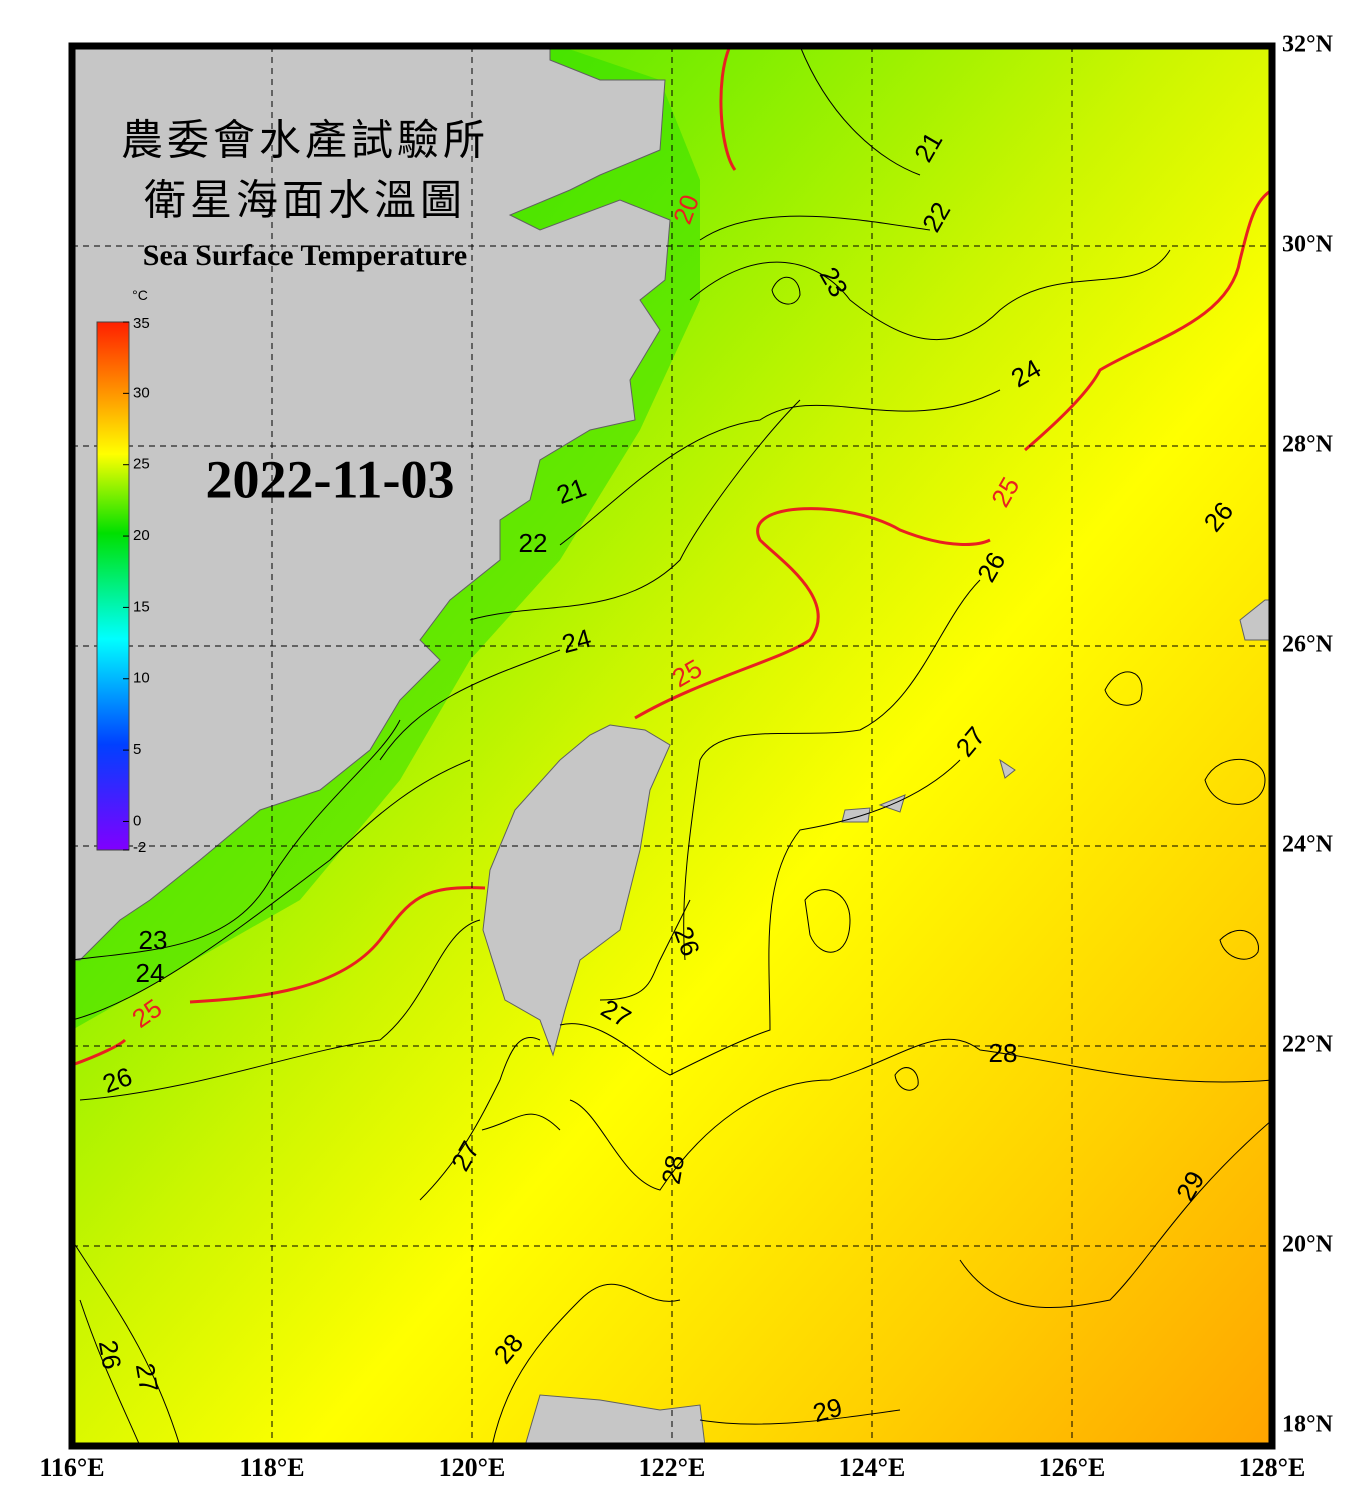  Describe the element at coordinates (141, 323) in the screenshot. I see `colorbar-tick-label: 35` at that location.